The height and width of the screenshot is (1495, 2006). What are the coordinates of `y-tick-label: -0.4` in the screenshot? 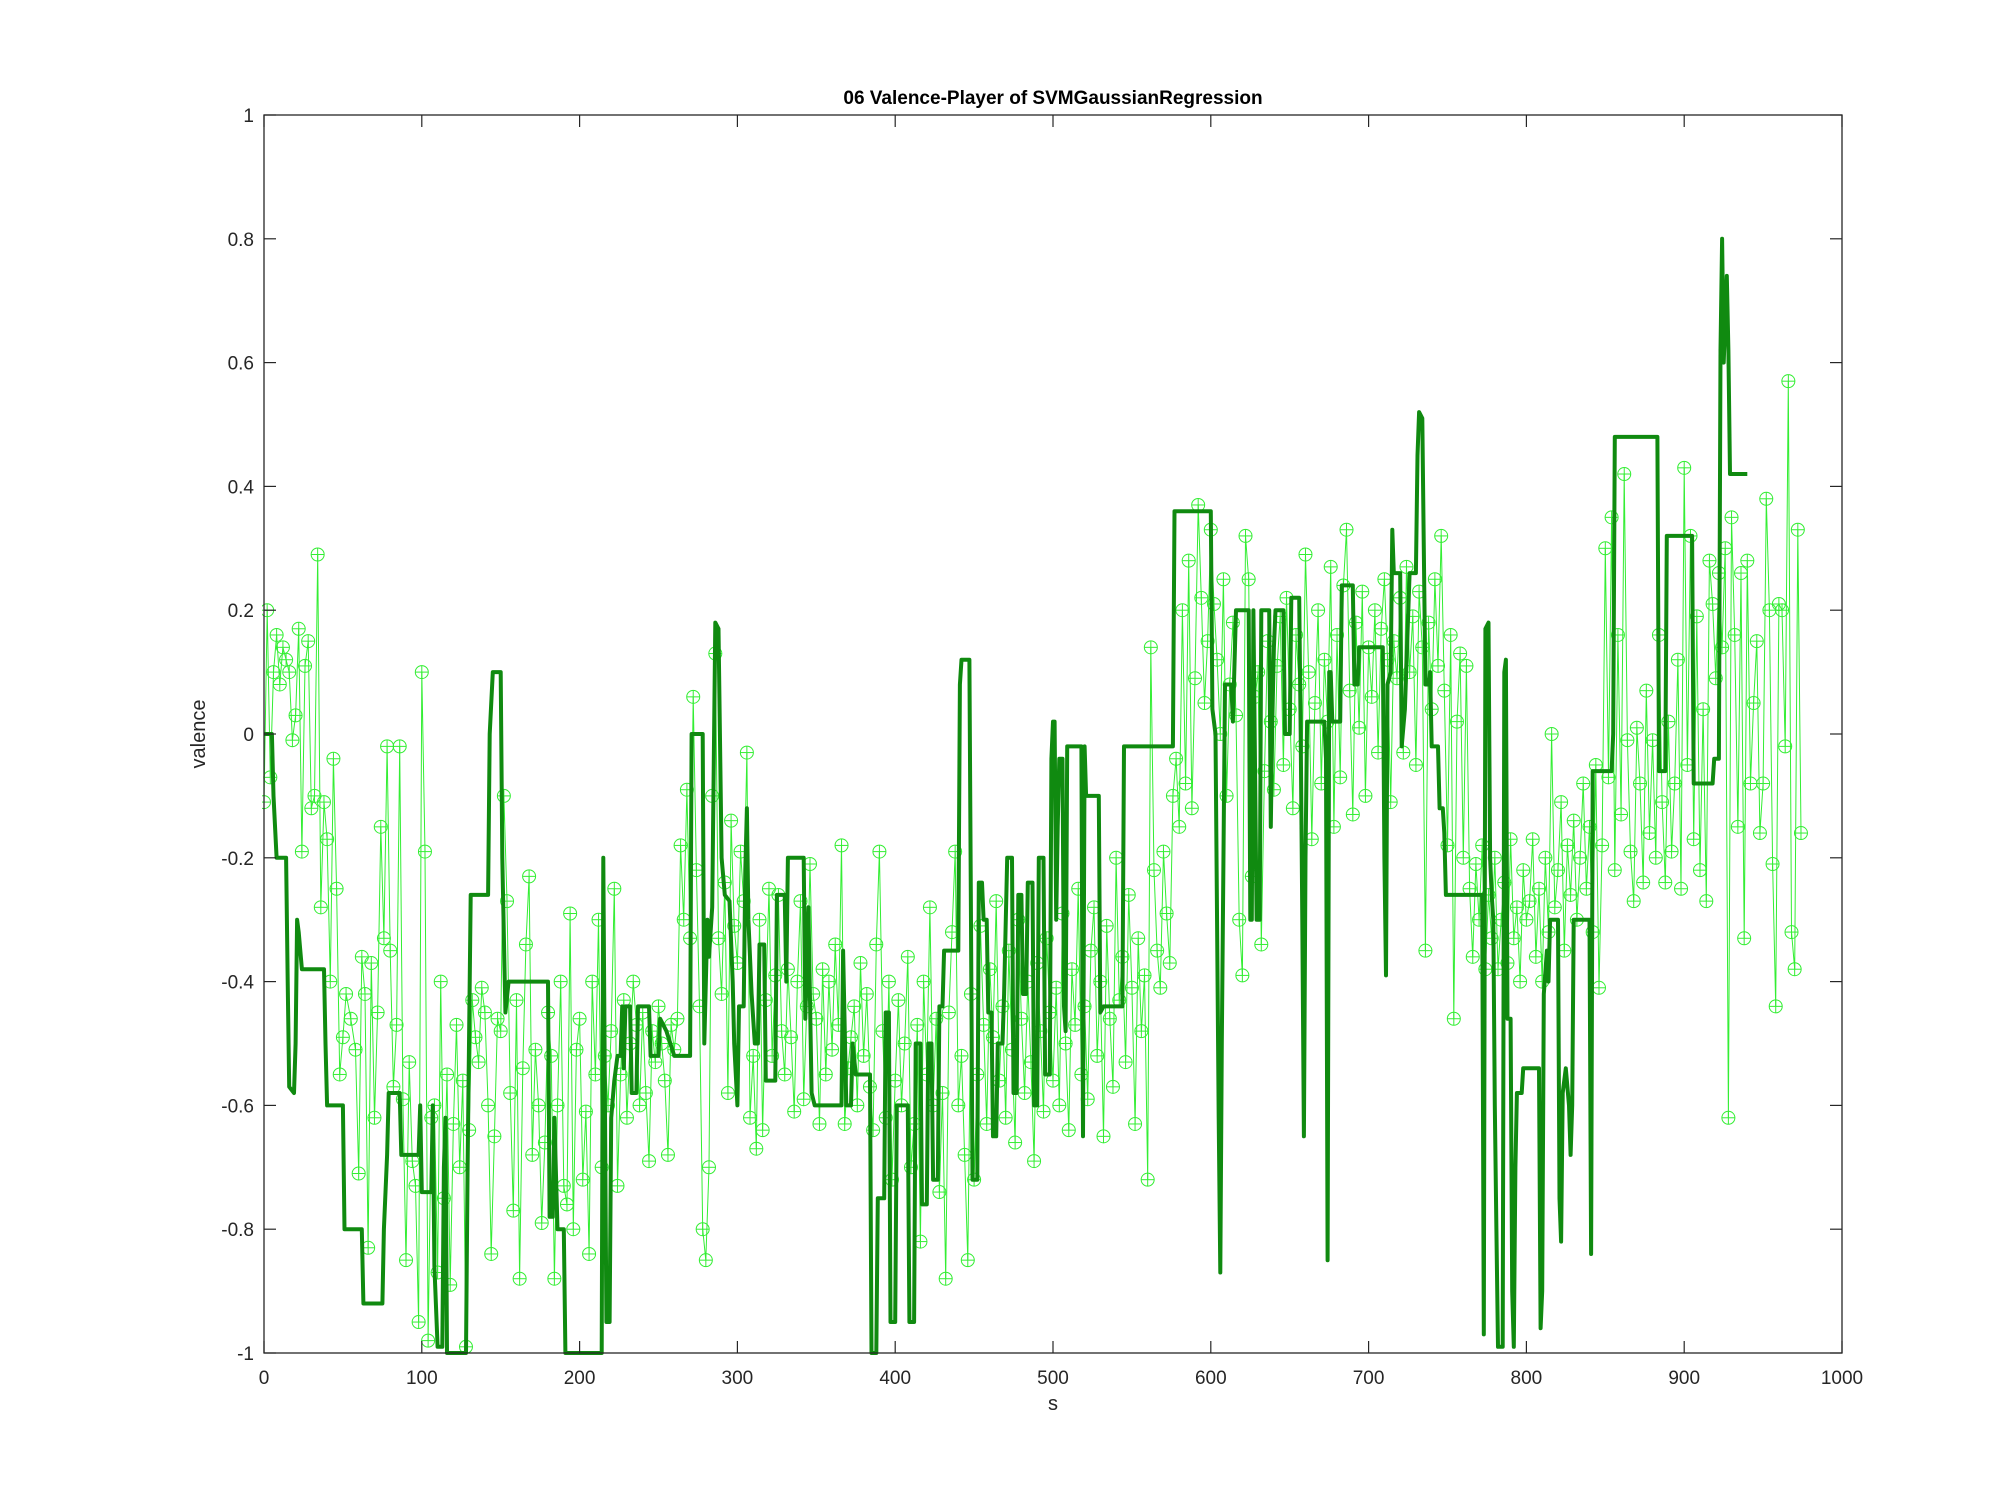 It's located at (237, 983).